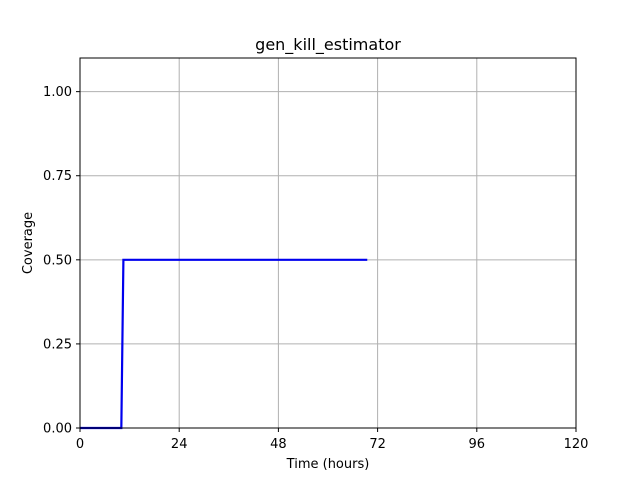 Image resolution: width=640 pixels, height=480 pixels. What do you see at coordinates (328, 464) in the screenshot?
I see `x-axis-label: Time (hours)` at bounding box center [328, 464].